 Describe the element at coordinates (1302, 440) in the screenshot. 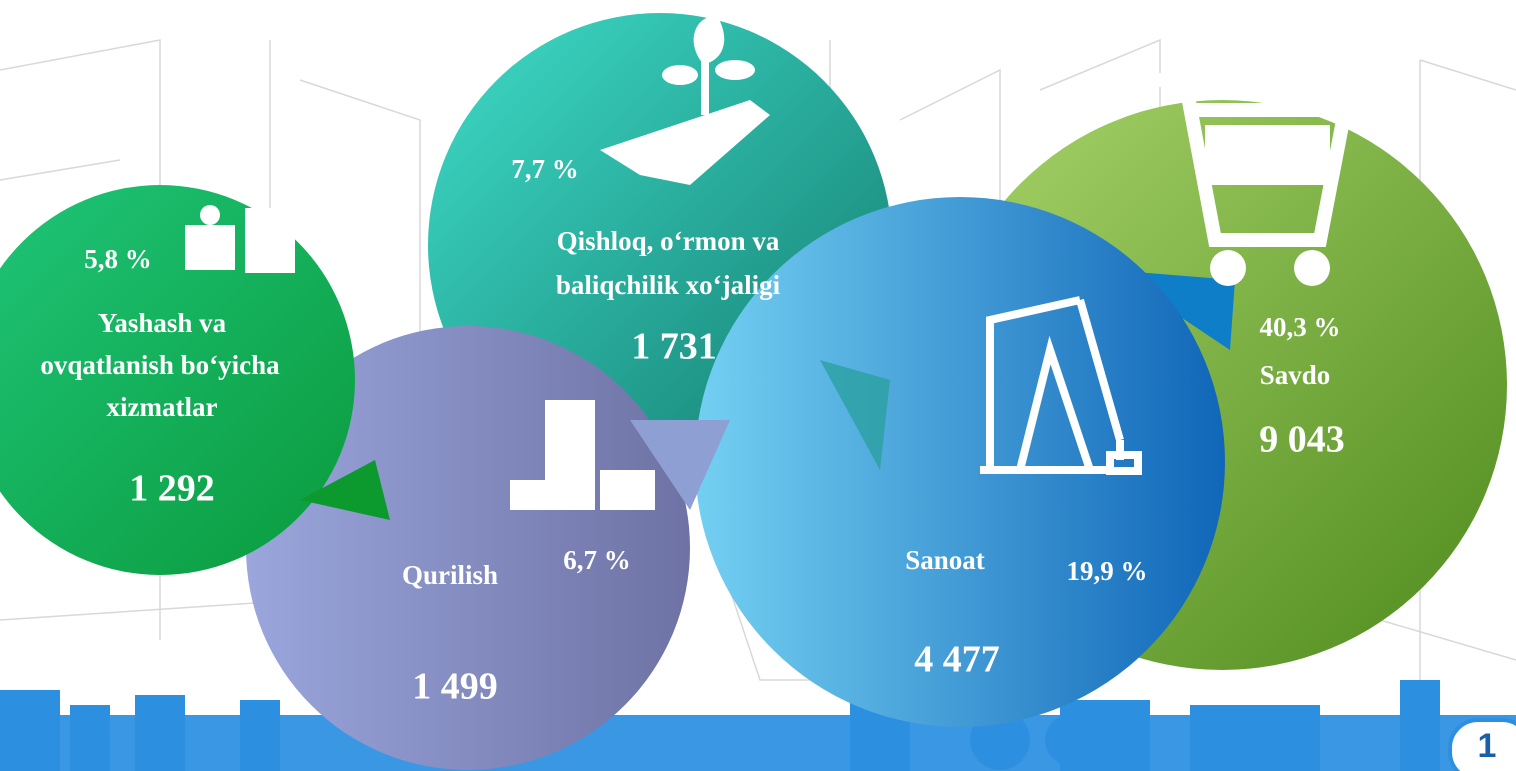

I see `value: 9 043` at that location.